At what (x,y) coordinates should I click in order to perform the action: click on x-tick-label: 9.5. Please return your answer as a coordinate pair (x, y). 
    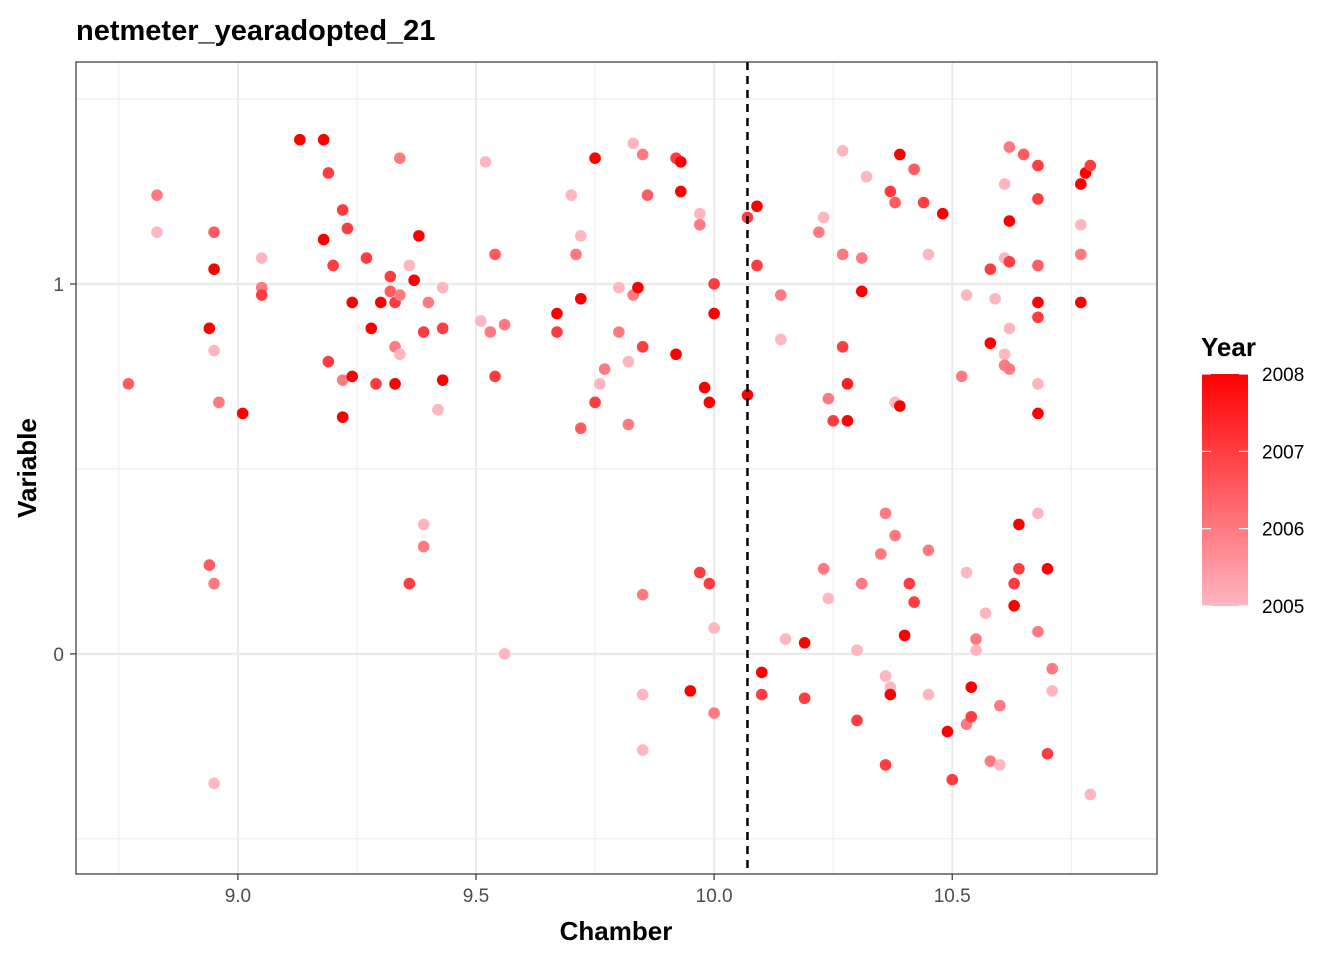
    Looking at the image, I should click on (476, 896).